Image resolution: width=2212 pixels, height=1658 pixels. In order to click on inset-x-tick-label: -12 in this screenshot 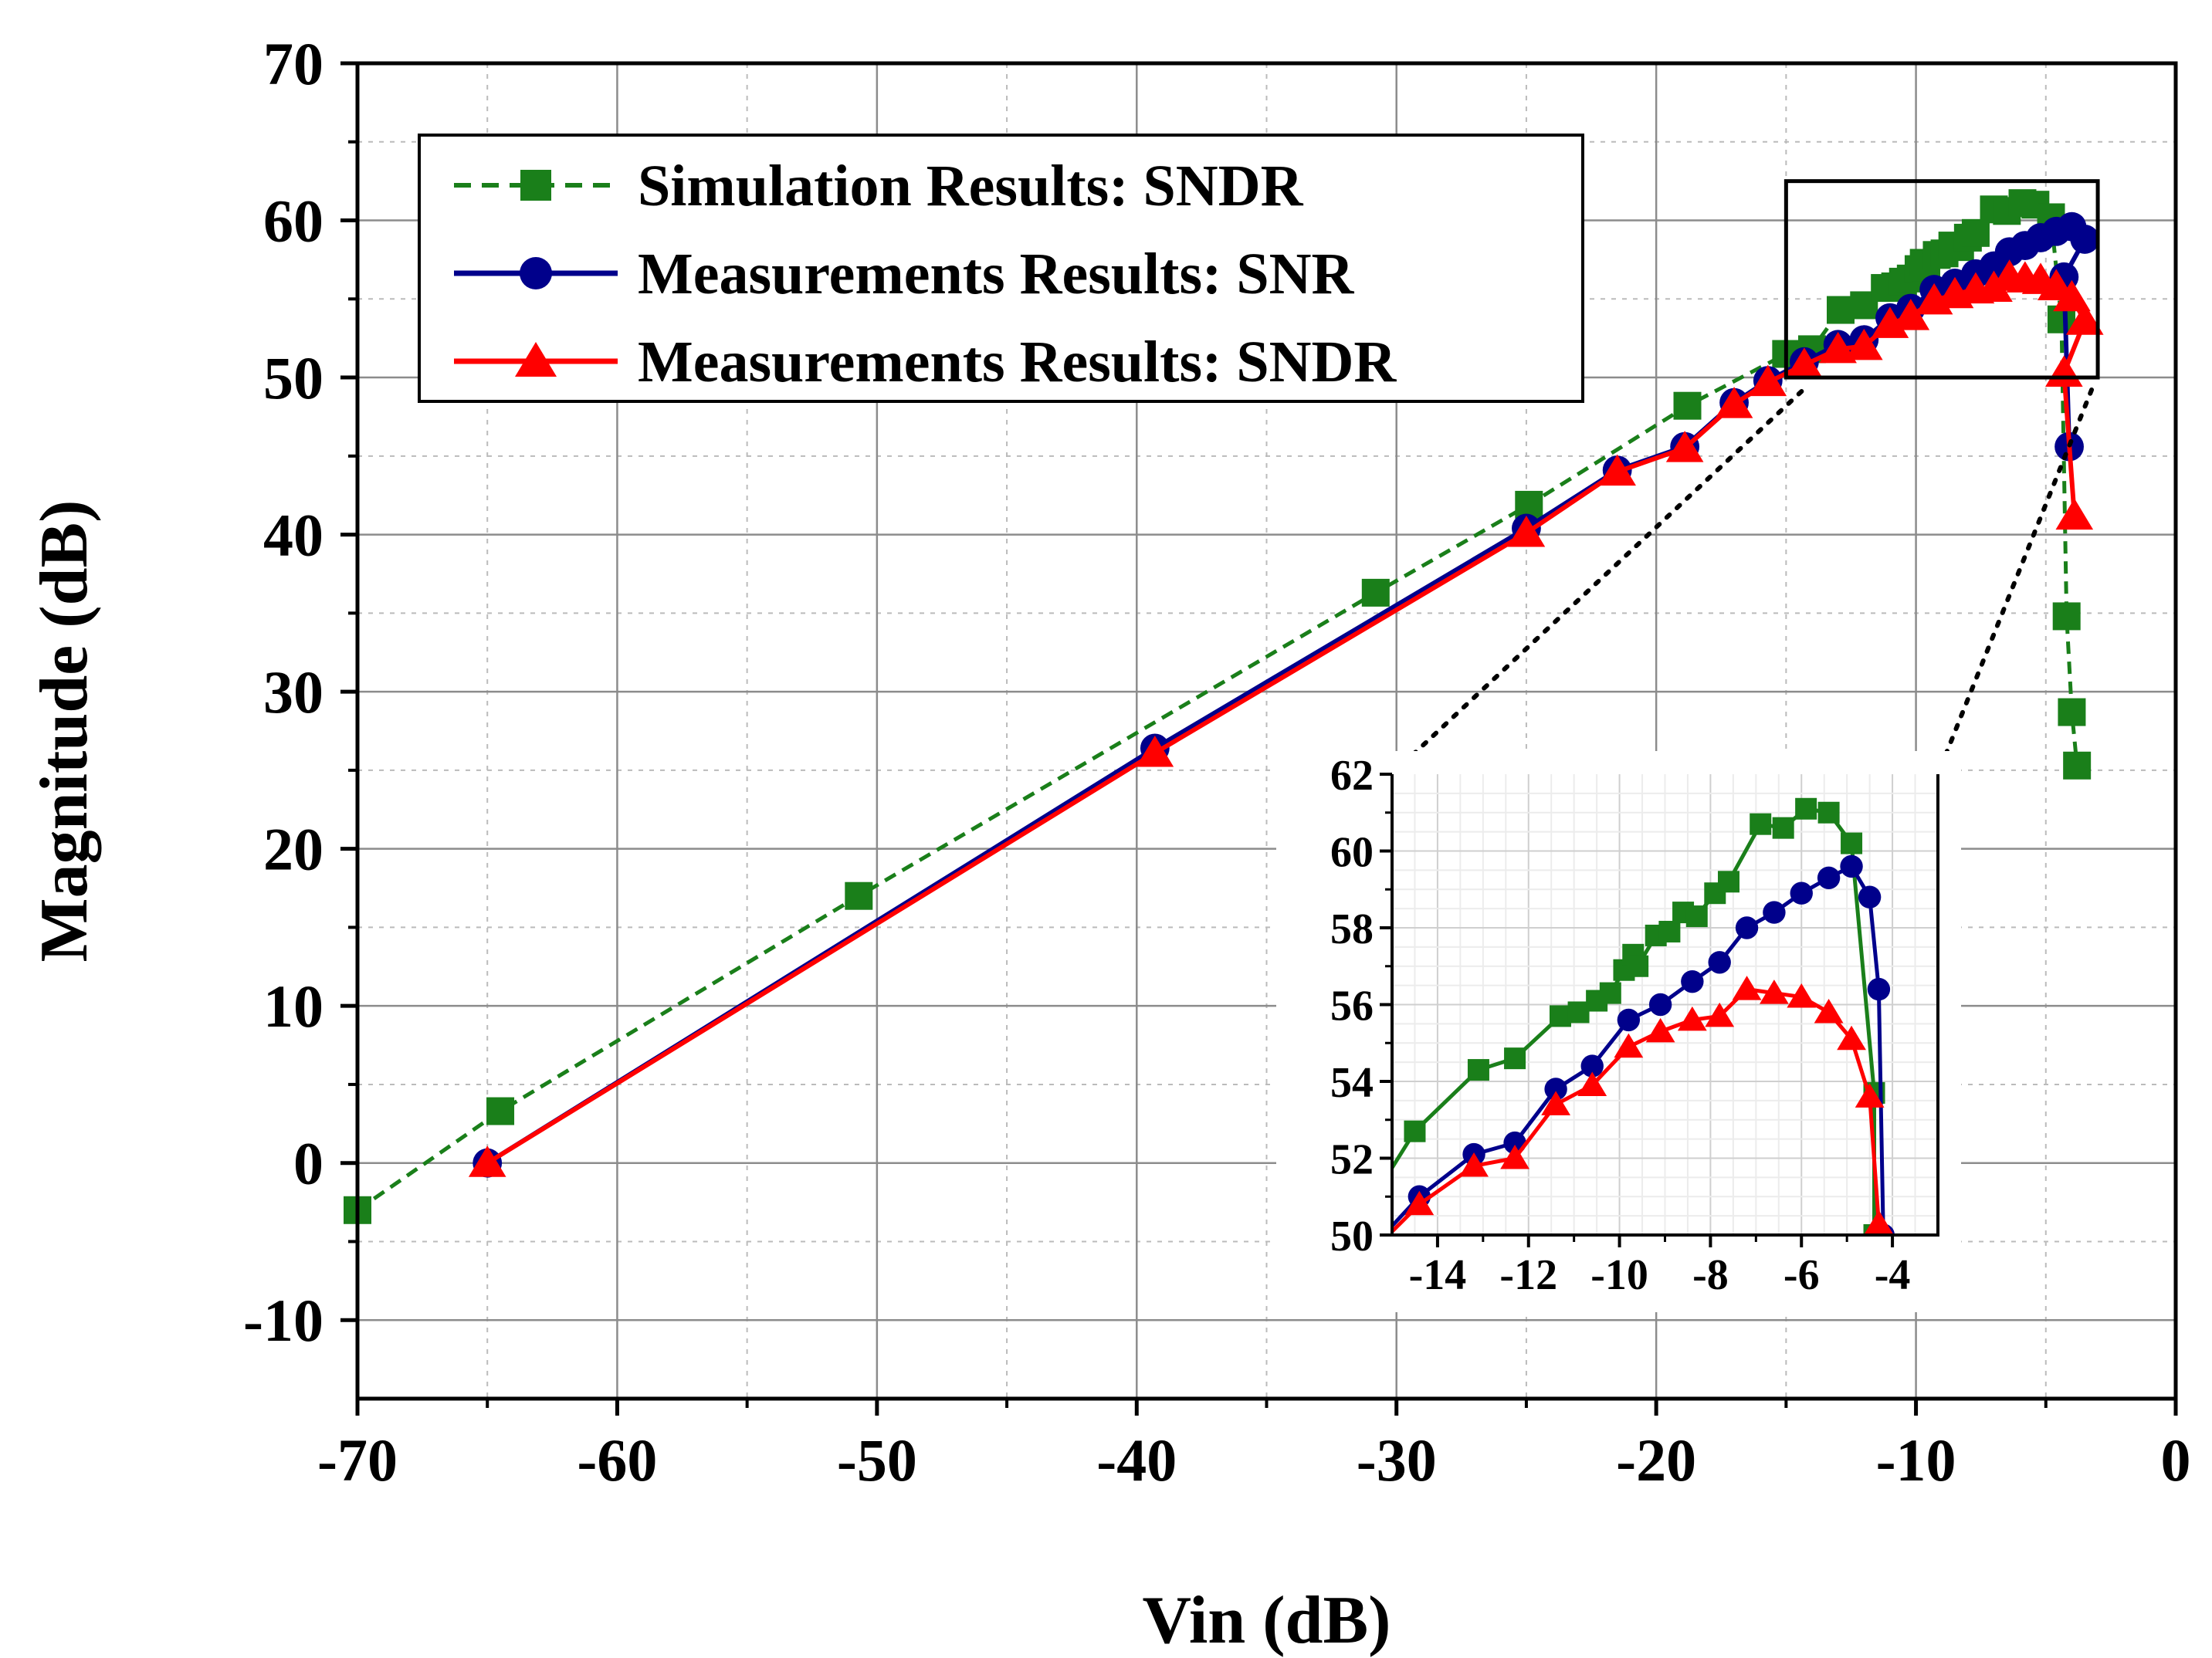, I will do `click(1528, 1275)`.